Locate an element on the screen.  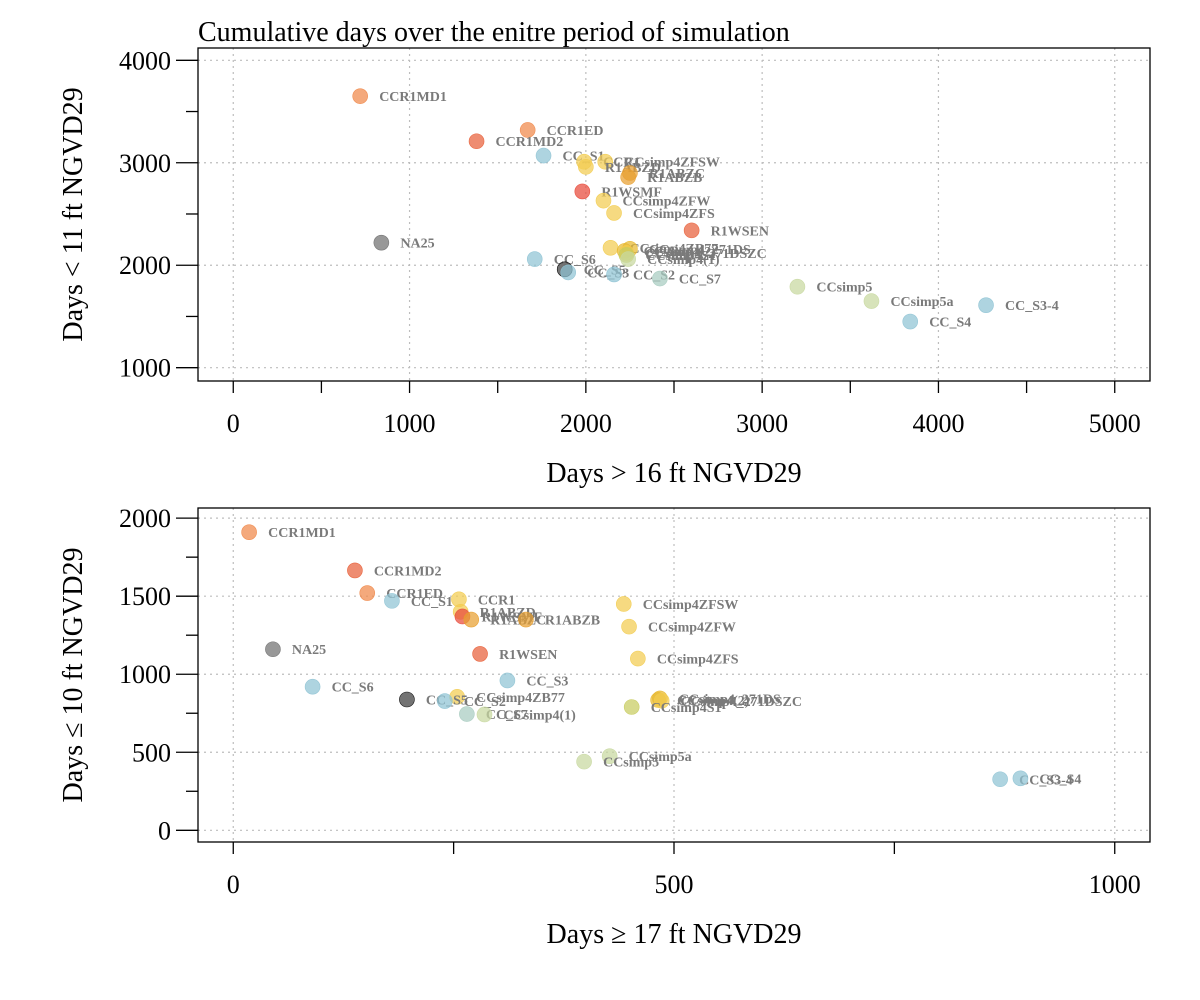
y-tick-label: 4000 is located at coordinates (145, 60).